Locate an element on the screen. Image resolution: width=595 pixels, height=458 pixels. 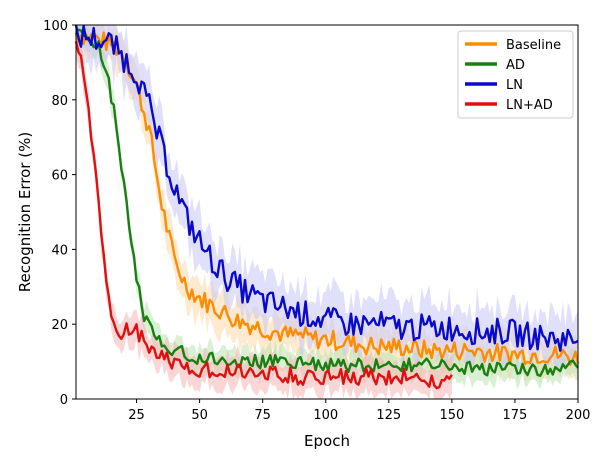
y-axis-label: Recognition Error (%) is located at coordinates (25, 212).